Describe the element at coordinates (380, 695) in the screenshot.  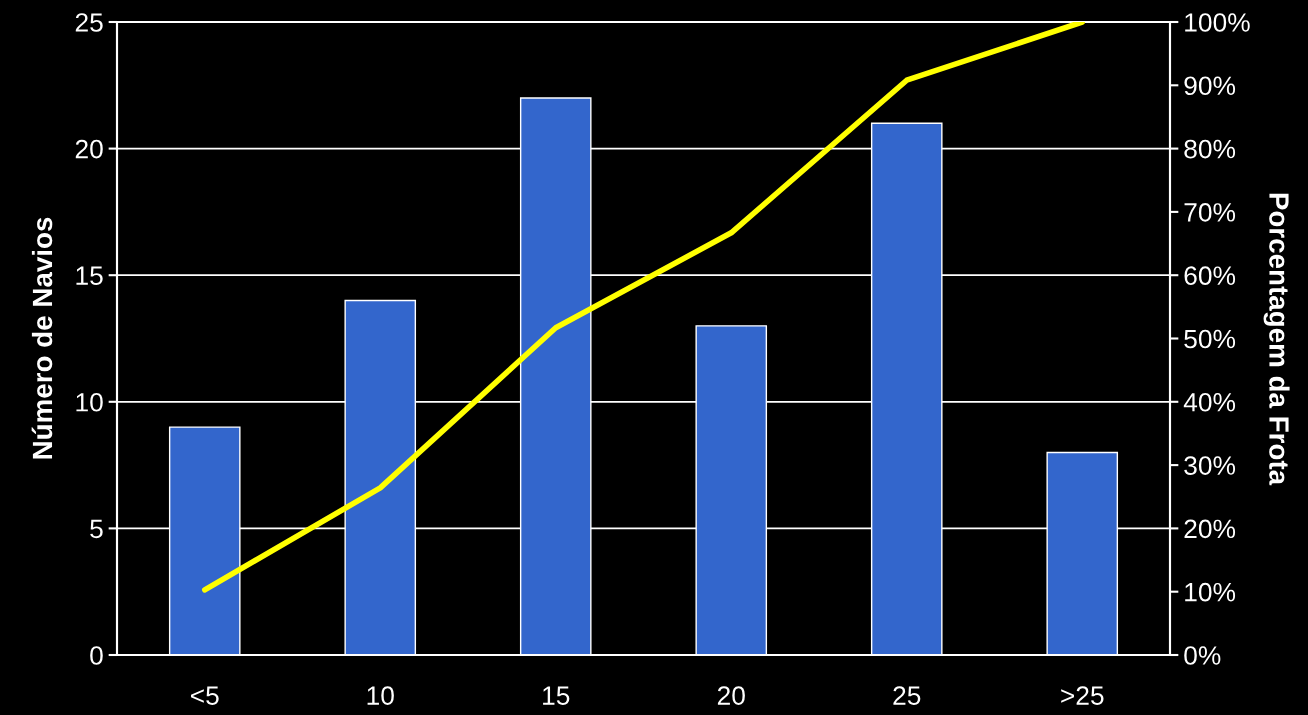
I see `x-tick-label: 10` at that location.